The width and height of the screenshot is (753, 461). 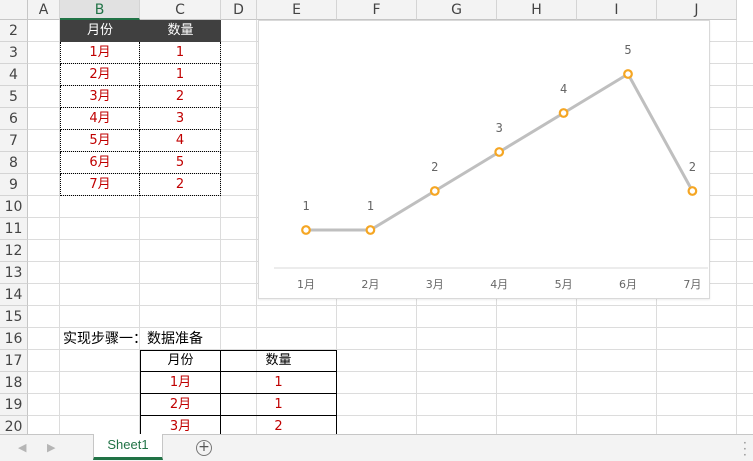 I want to click on column-header-a: A, so click(x=44, y=10).